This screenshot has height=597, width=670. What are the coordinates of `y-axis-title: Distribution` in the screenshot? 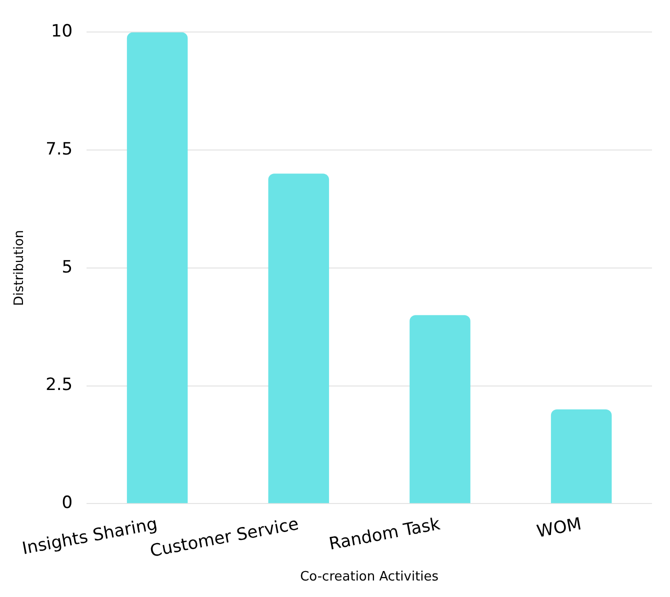 It's located at (20, 268).